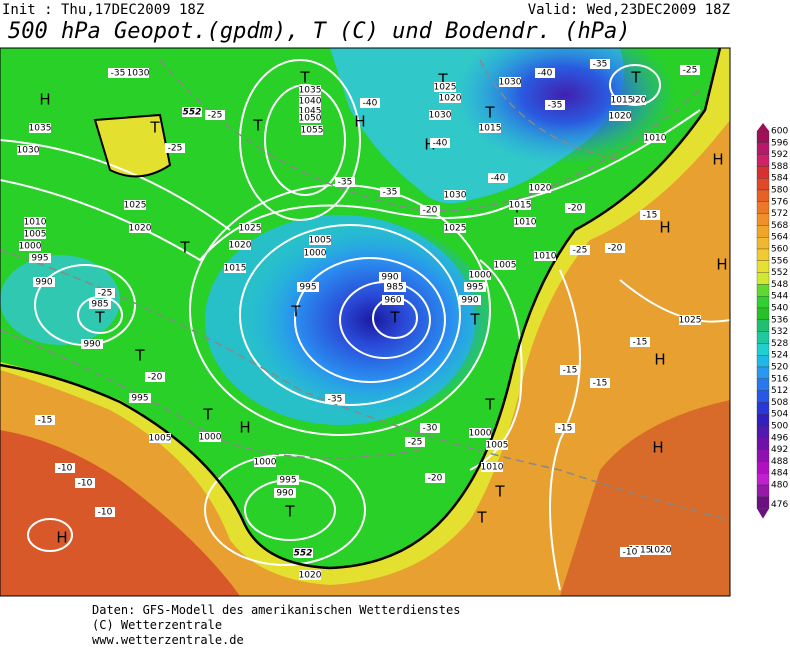 Image resolution: width=790 pixels, height=648 pixels. I want to click on isobar-label: 990, so click(284, 494).